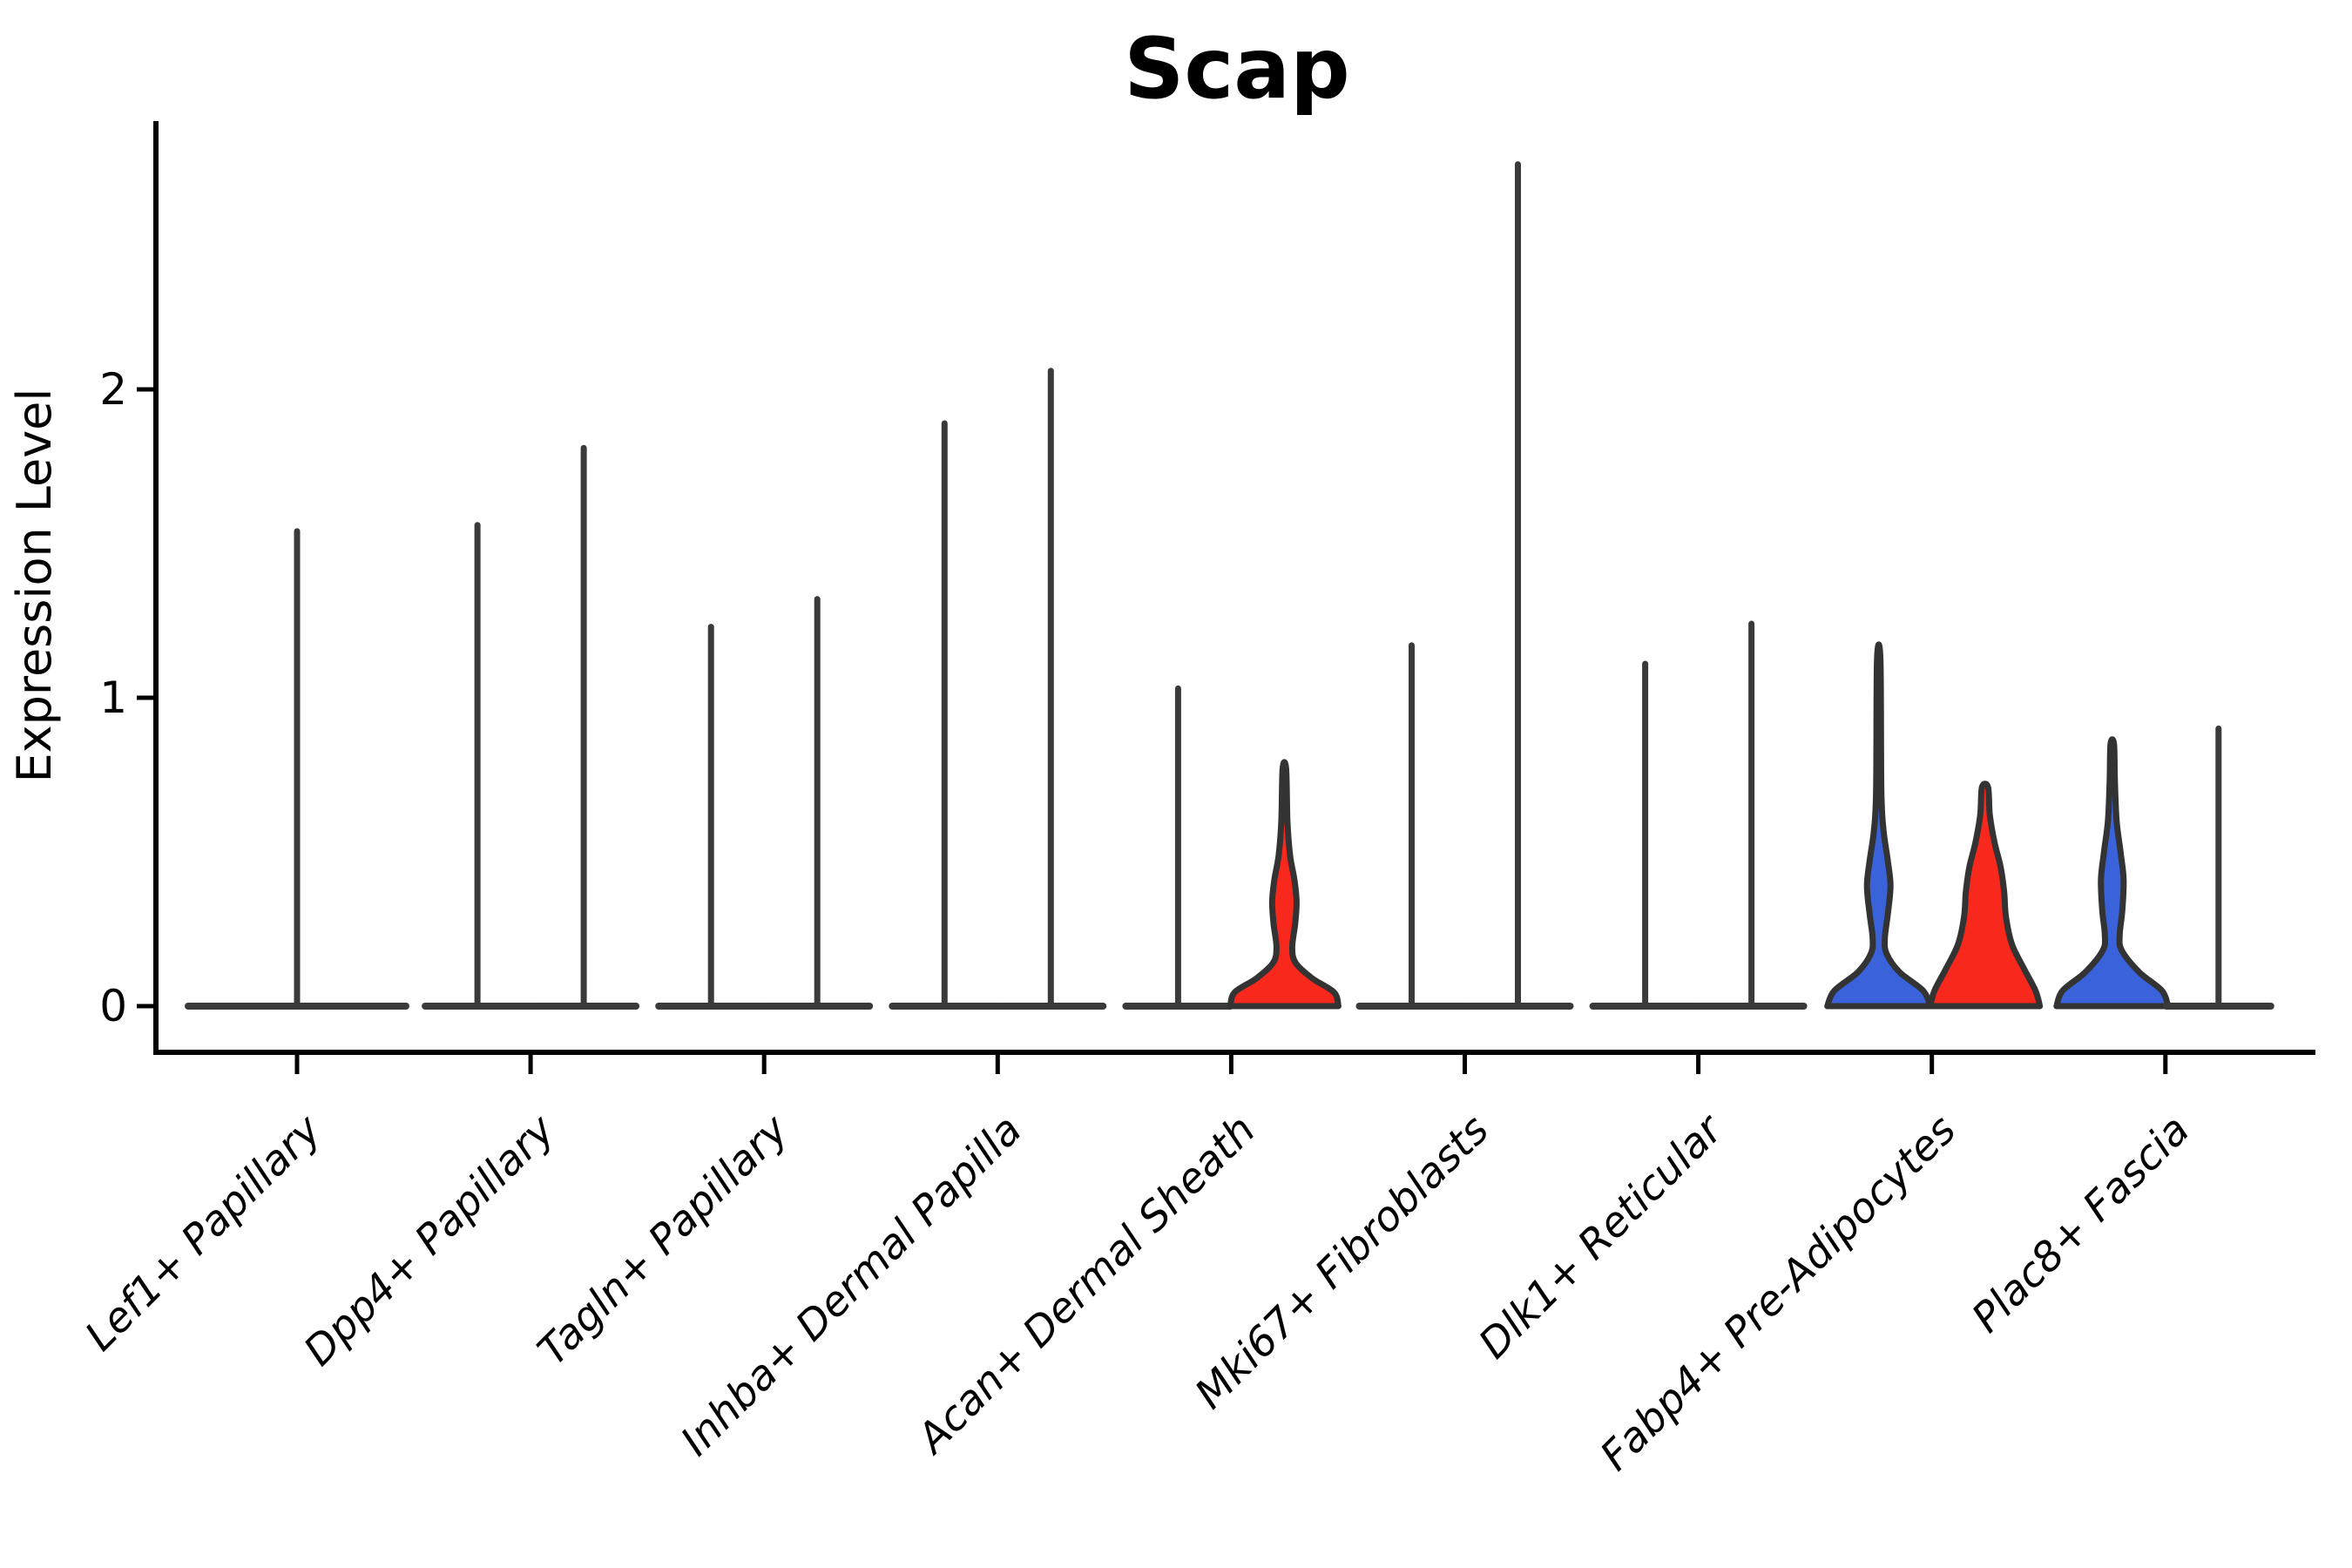  Describe the element at coordinates (204, 1233) in the screenshot. I see `x-tick-label-lef1-papillary: Lef1+ Papillary` at that location.